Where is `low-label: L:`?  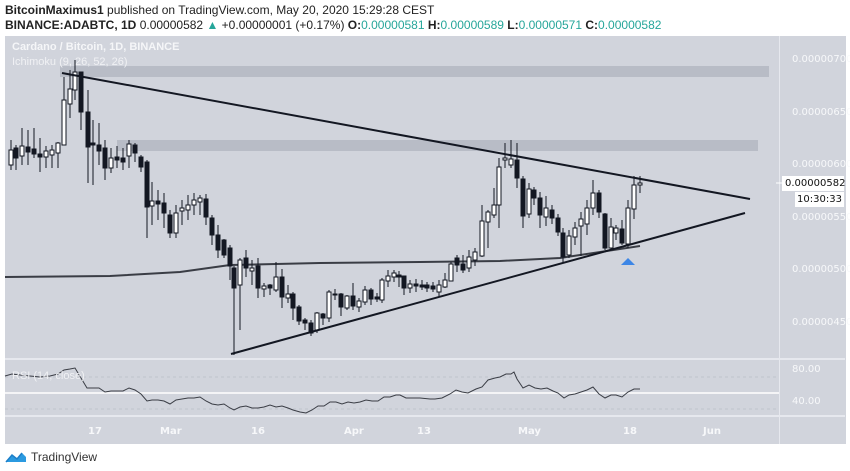 low-label: L: is located at coordinates (513, 25).